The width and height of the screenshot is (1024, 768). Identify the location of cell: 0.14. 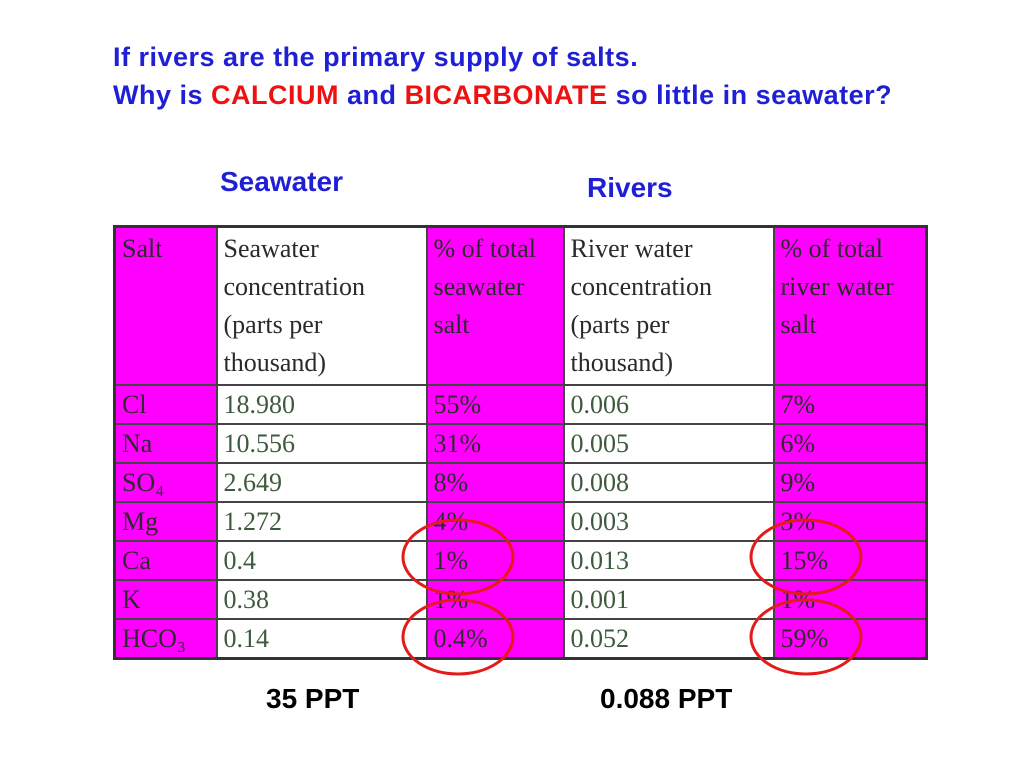
(321, 639).